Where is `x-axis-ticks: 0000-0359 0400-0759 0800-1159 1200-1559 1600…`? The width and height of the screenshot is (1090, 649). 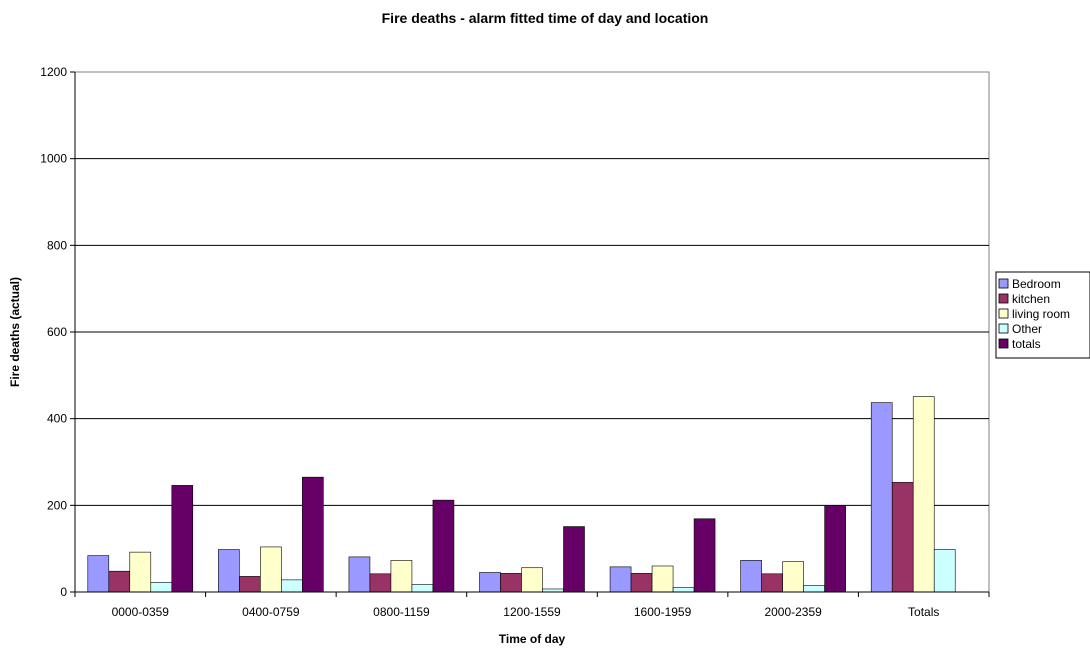 x-axis-ticks: 0000-0359 0400-0759 0800-1159 1200-1559 1600… is located at coordinates (532, 605).